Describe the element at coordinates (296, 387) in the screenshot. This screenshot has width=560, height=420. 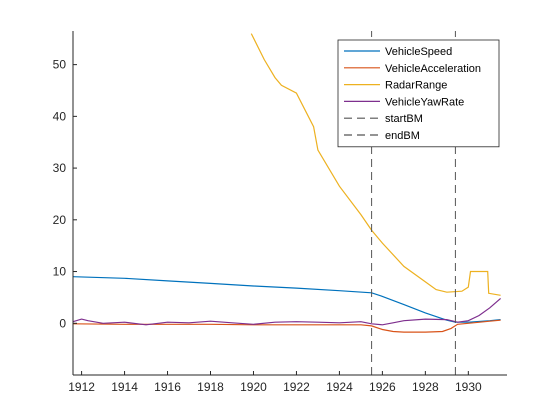
I see `x-tick-label: 1922` at that location.